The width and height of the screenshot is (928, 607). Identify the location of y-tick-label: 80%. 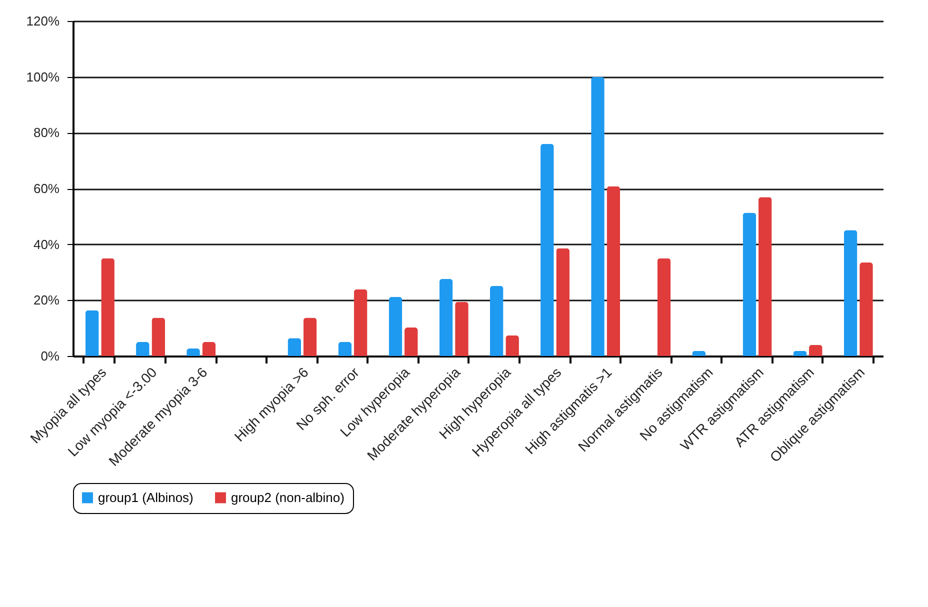
(46, 132).